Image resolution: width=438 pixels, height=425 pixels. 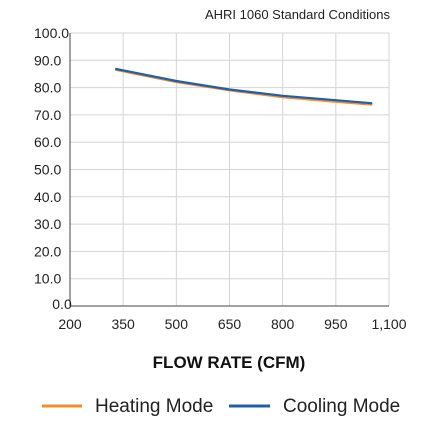 What do you see at coordinates (388, 324) in the screenshot?
I see `x-tick-label: 1,100` at bounding box center [388, 324].